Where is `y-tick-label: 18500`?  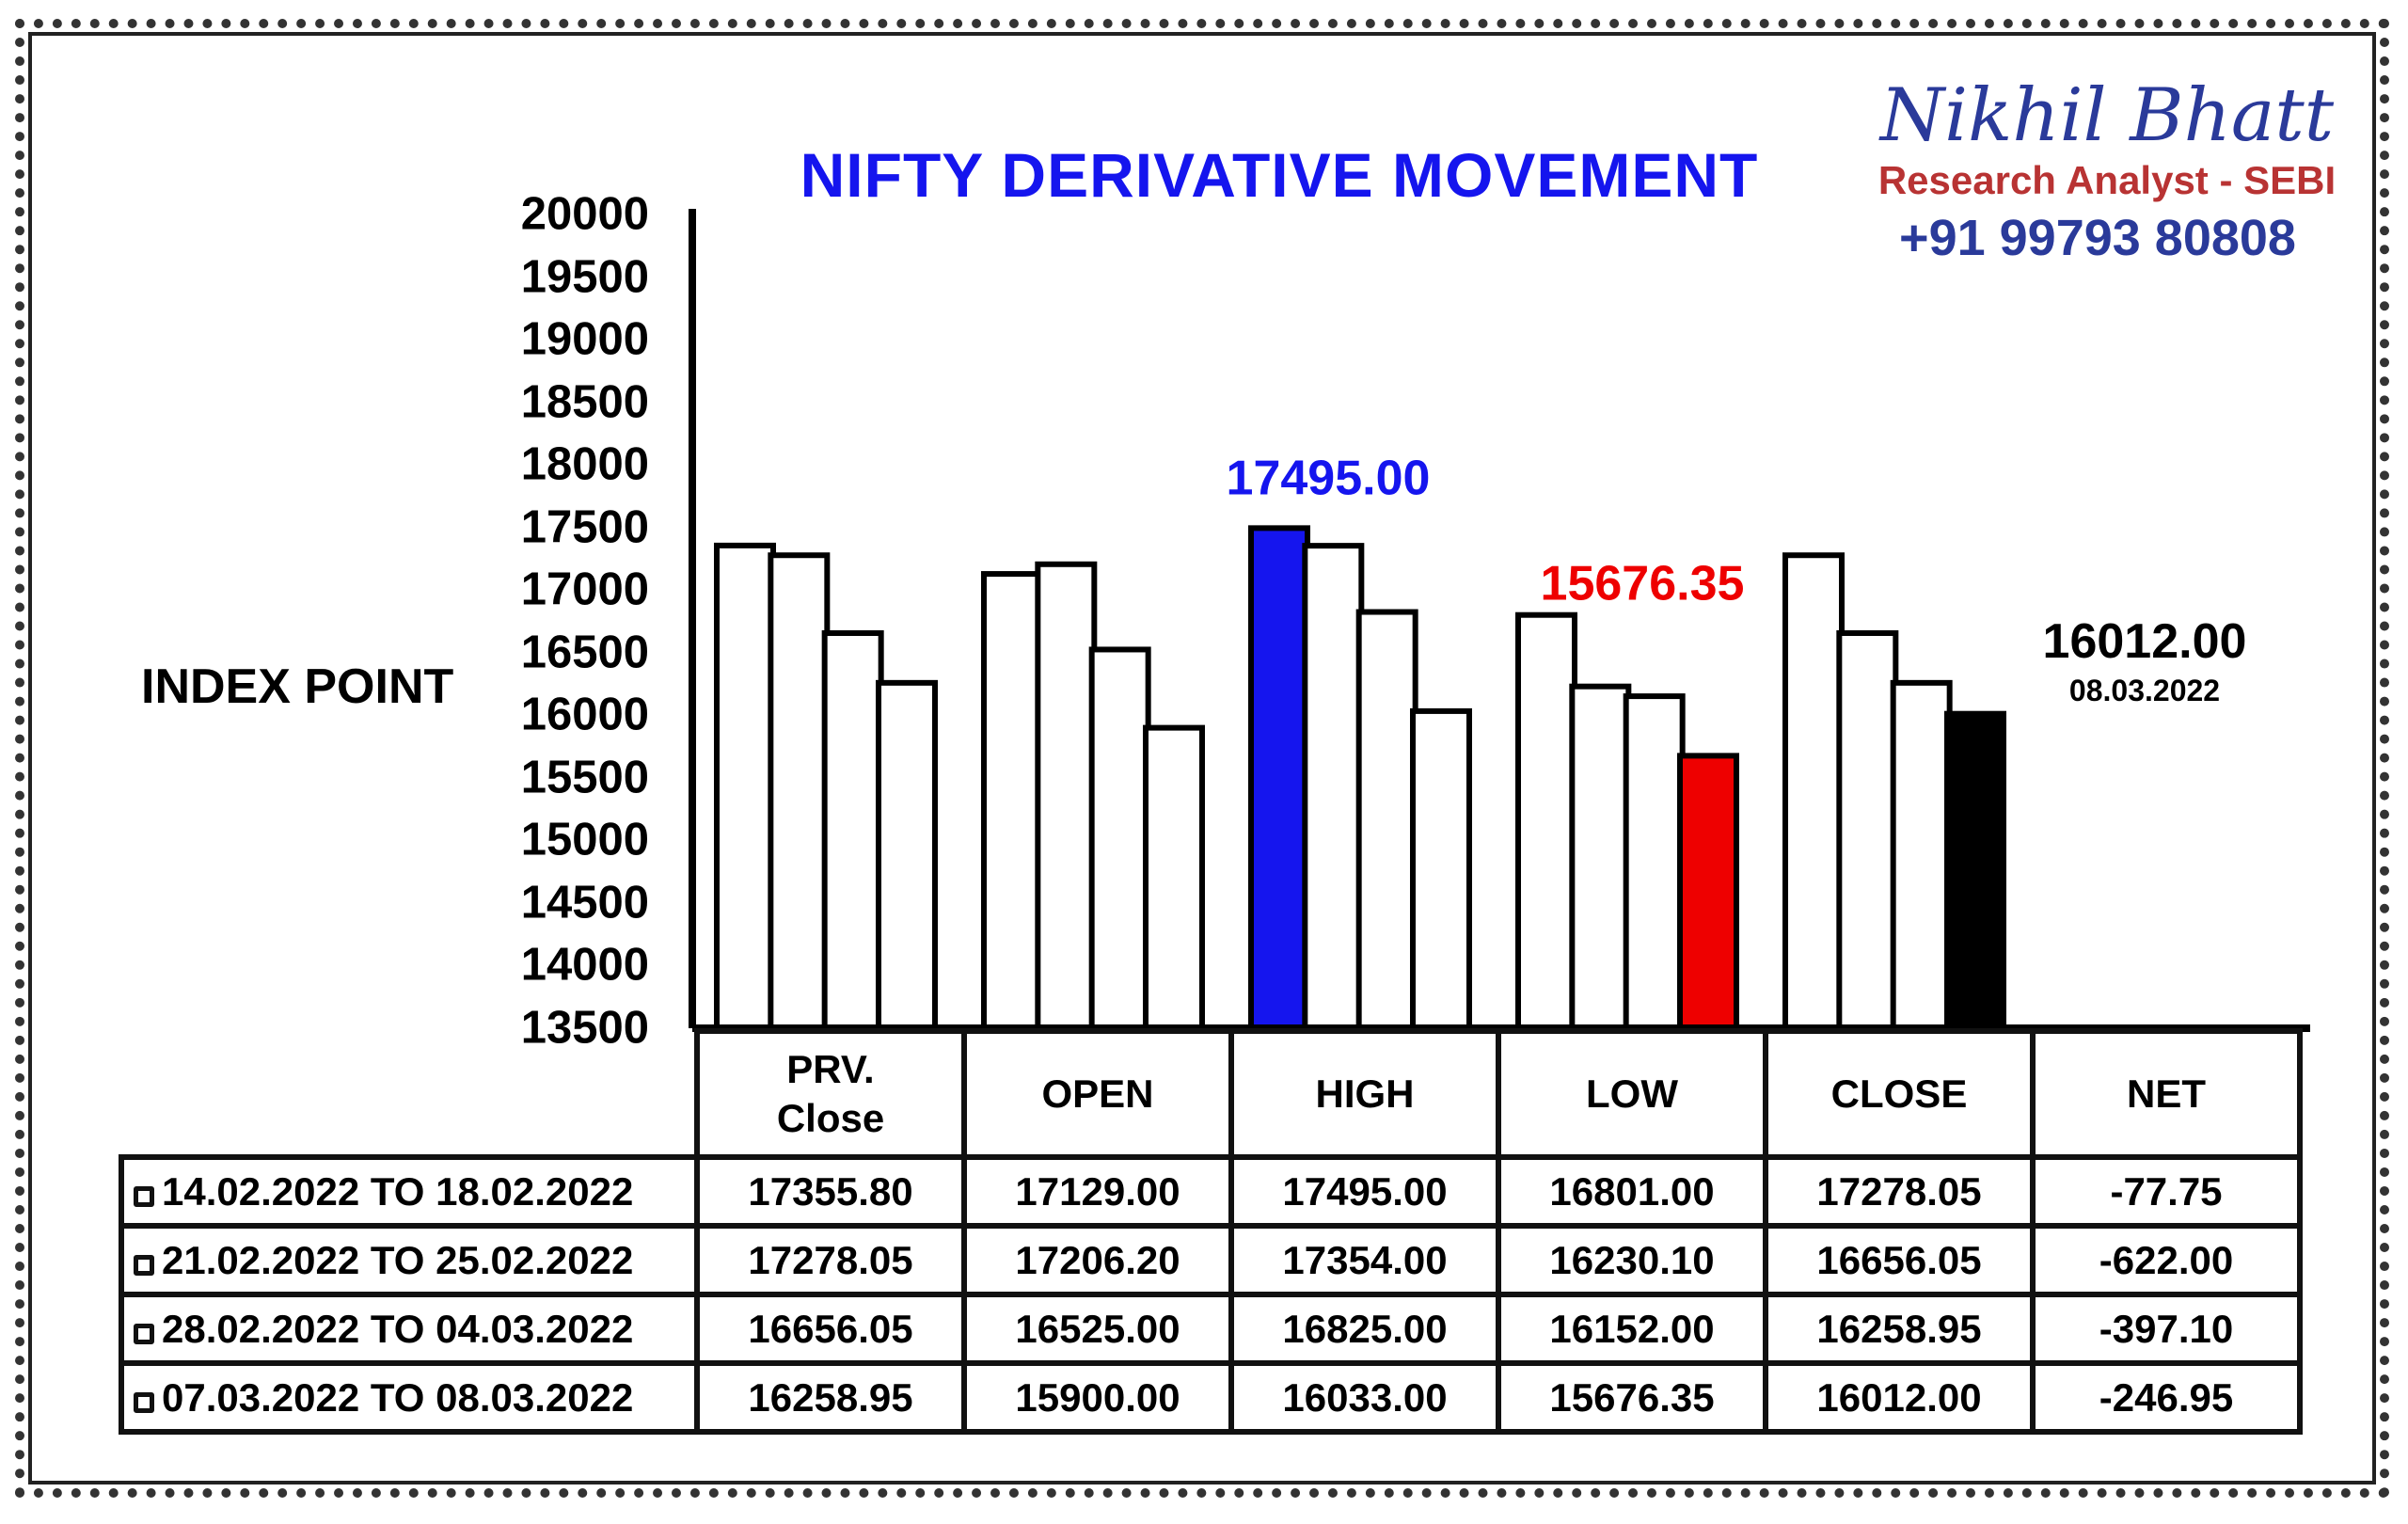
y-tick-label: 18500 is located at coordinates (584, 402).